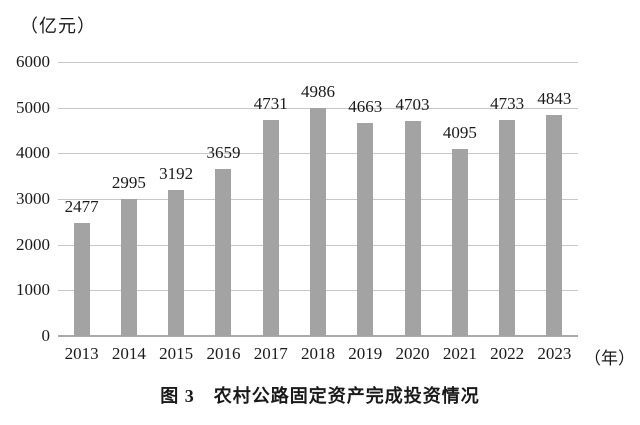 This screenshot has width=640, height=425. I want to click on bar-value-label-2019: 4663, so click(365, 107).